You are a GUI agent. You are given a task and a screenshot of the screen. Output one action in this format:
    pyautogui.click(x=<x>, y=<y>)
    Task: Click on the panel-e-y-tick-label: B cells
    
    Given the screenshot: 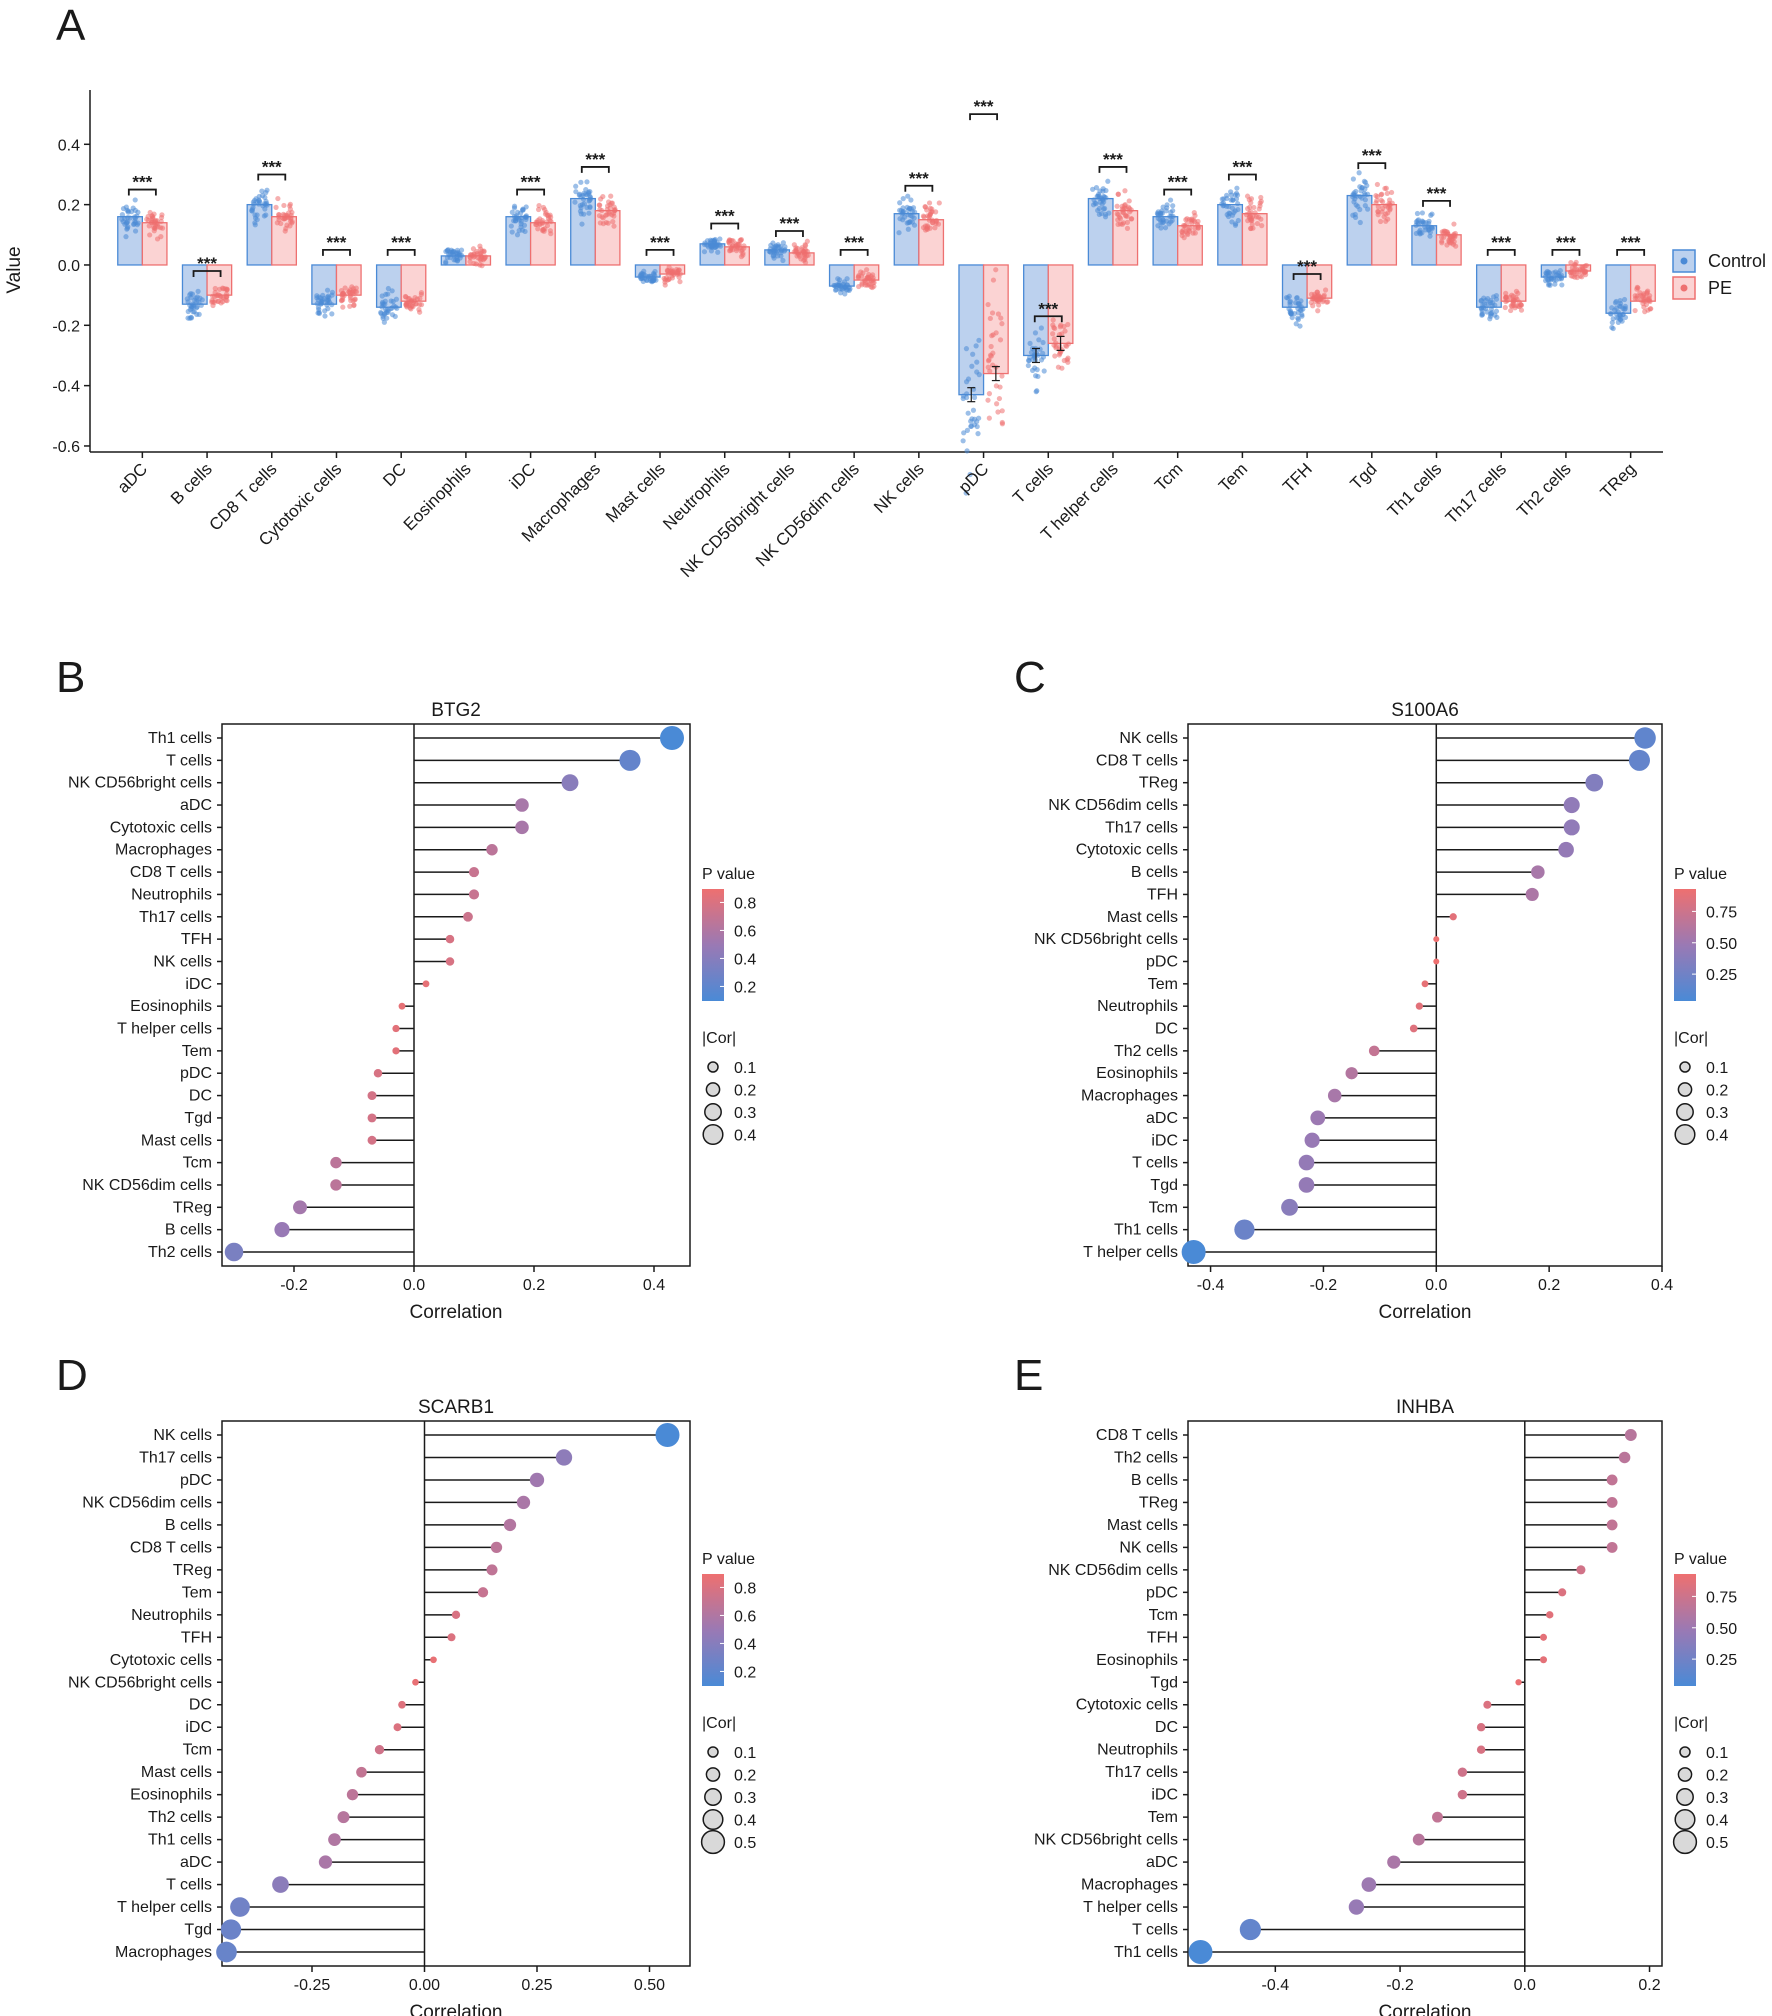 What is the action you would take?
    pyautogui.click(x=1154, y=1480)
    